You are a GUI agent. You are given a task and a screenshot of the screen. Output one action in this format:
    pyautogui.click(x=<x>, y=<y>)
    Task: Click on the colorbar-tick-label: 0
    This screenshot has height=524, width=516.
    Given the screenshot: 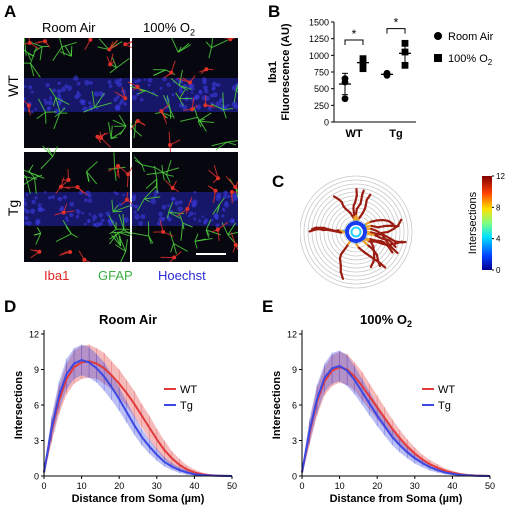 What is the action you would take?
    pyautogui.click(x=498, y=270)
    